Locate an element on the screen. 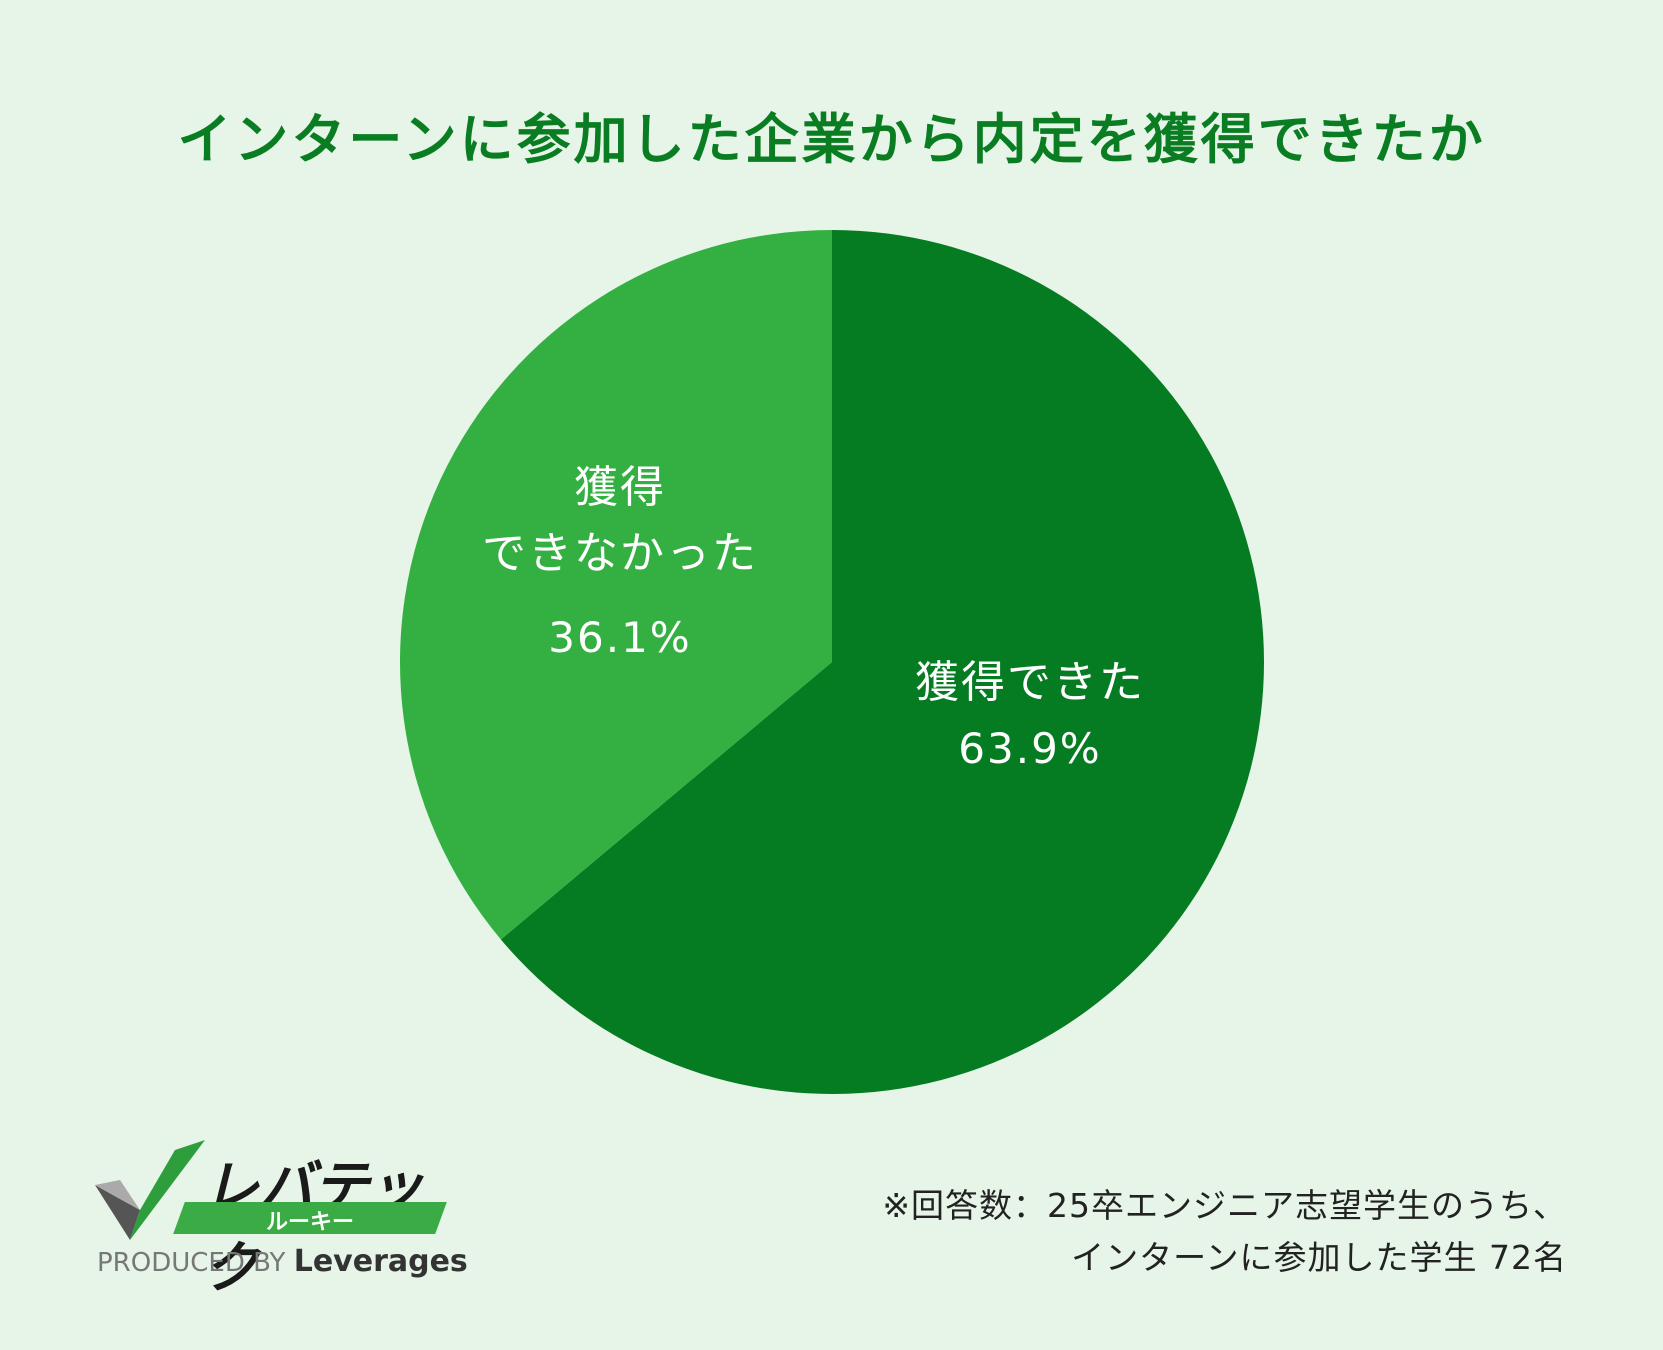  produced-by-text: PRODUCED BY is located at coordinates (191, 1263).